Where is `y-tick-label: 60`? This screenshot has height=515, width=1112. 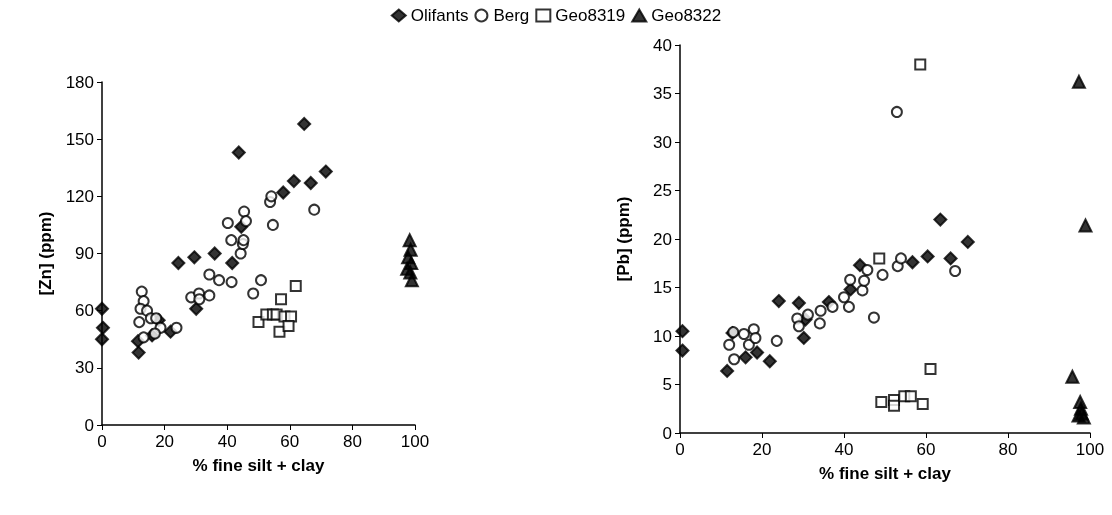 y-tick-label: 60 is located at coordinates (84, 311).